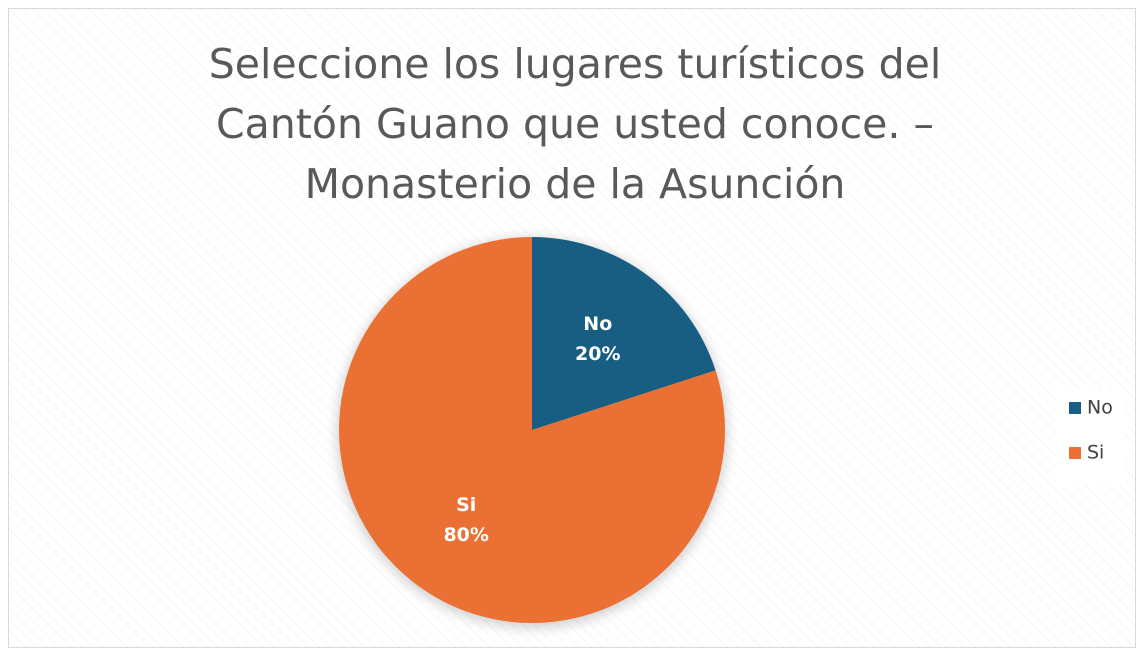 This screenshot has width=1137, height=648. I want to click on pie-slice, so click(624, 333).